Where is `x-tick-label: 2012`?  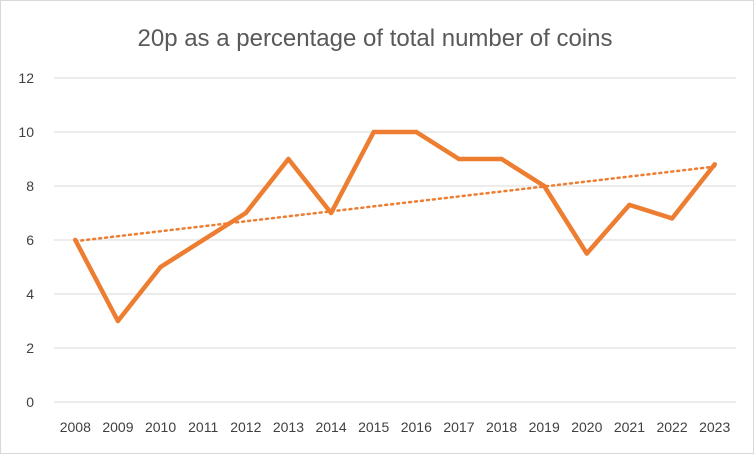 x-tick-label: 2012 is located at coordinates (245, 427).